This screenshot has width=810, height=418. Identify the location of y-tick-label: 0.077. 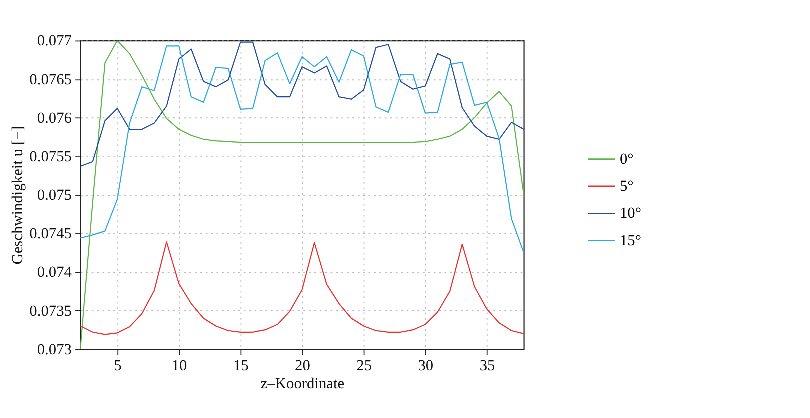
(54, 41).